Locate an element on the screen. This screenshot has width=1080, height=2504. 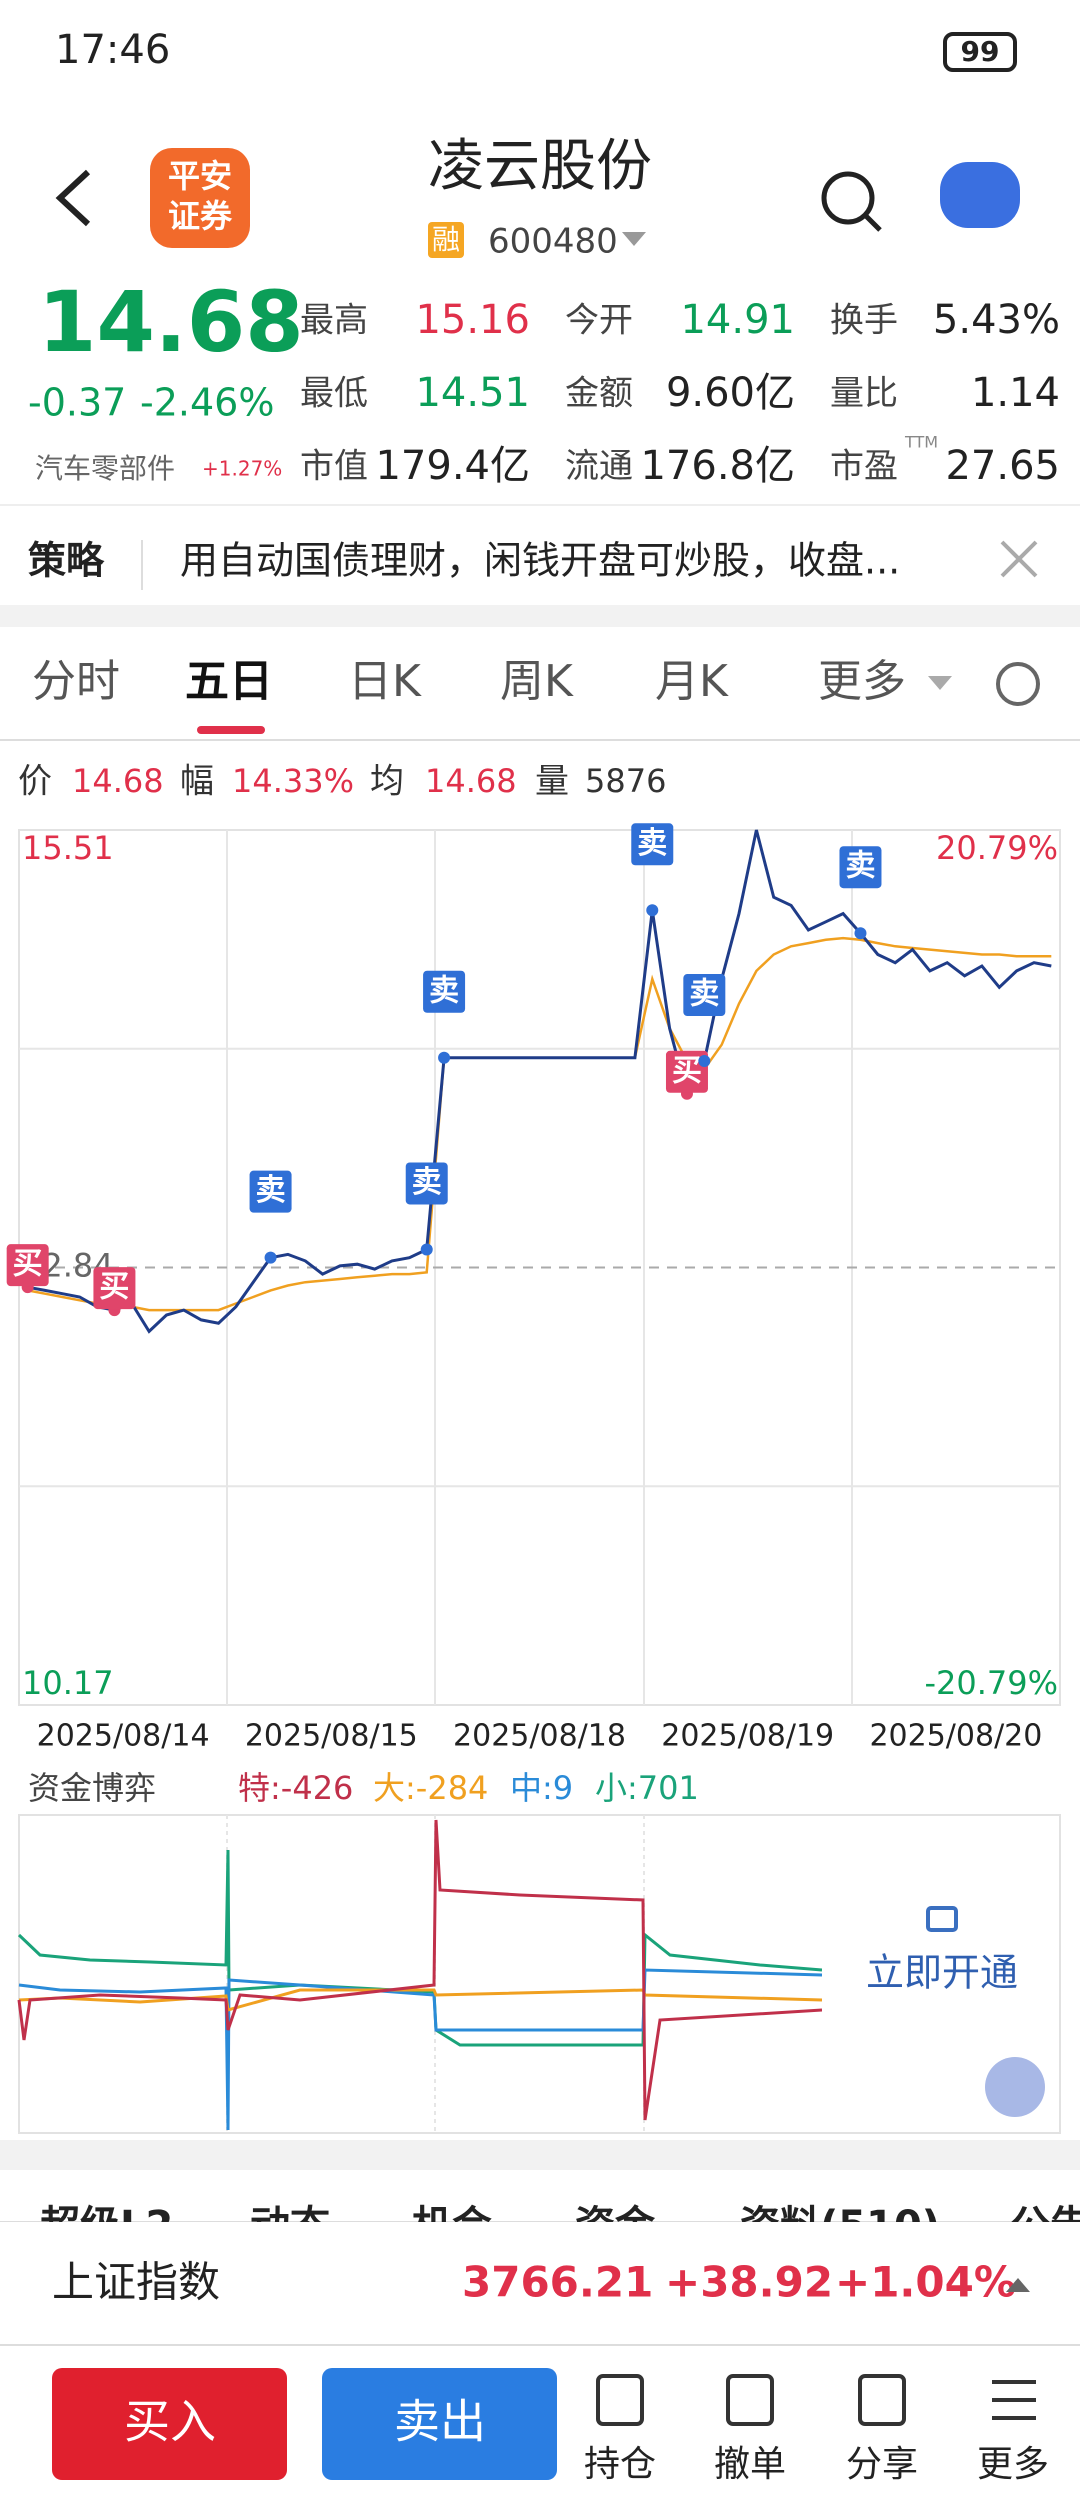
x-tick-label: 2025/08/14 is located at coordinates (123, 1736).